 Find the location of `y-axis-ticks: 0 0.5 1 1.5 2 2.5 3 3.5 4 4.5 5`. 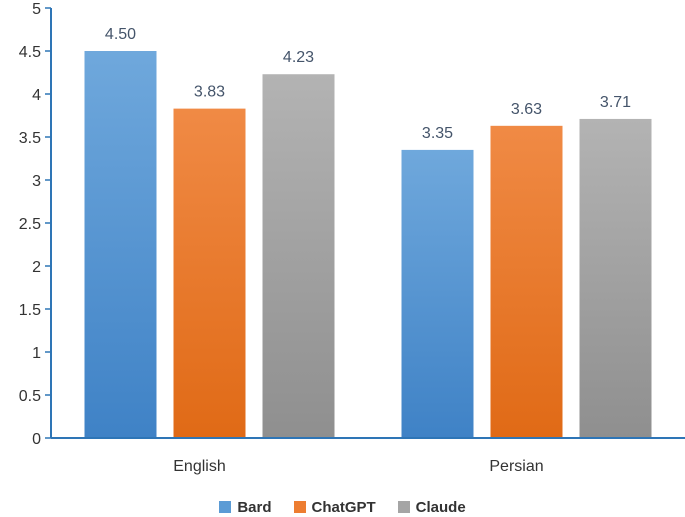

y-axis-ticks: 0 0.5 1 1.5 2 2.5 3 3.5 4 4.5 5 is located at coordinates (35, 224).